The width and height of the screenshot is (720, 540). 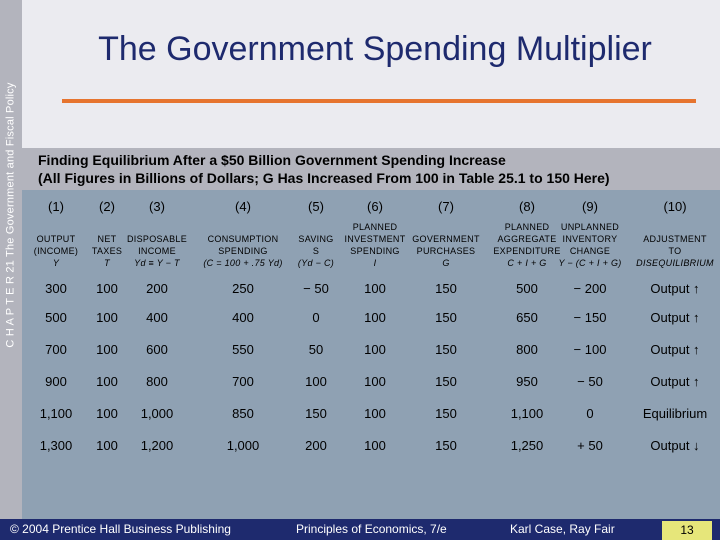 I want to click on title-underline-rule, so click(x=379, y=101).